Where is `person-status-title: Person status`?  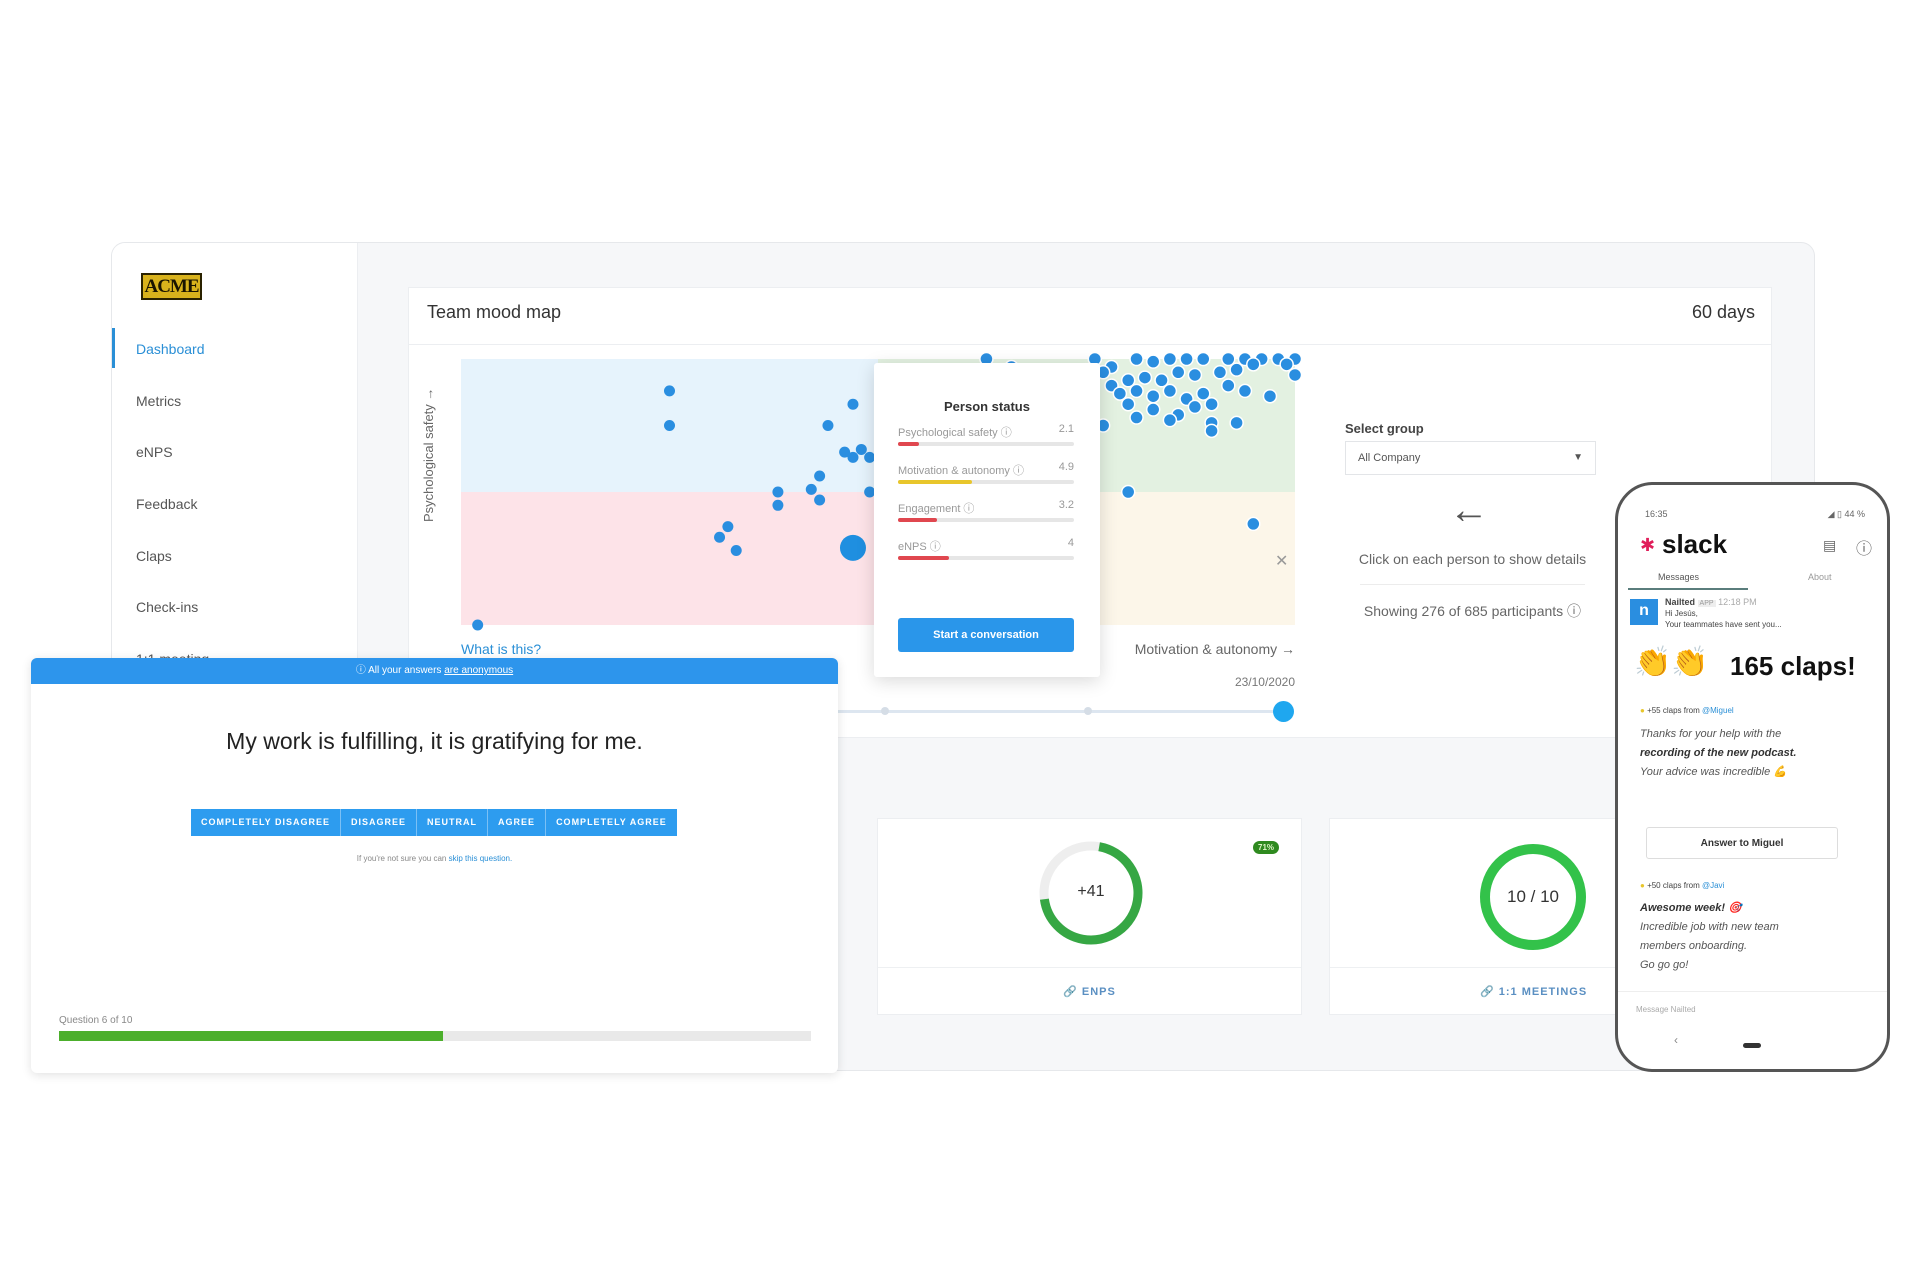
person-status-title: Person status is located at coordinates (987, 406).